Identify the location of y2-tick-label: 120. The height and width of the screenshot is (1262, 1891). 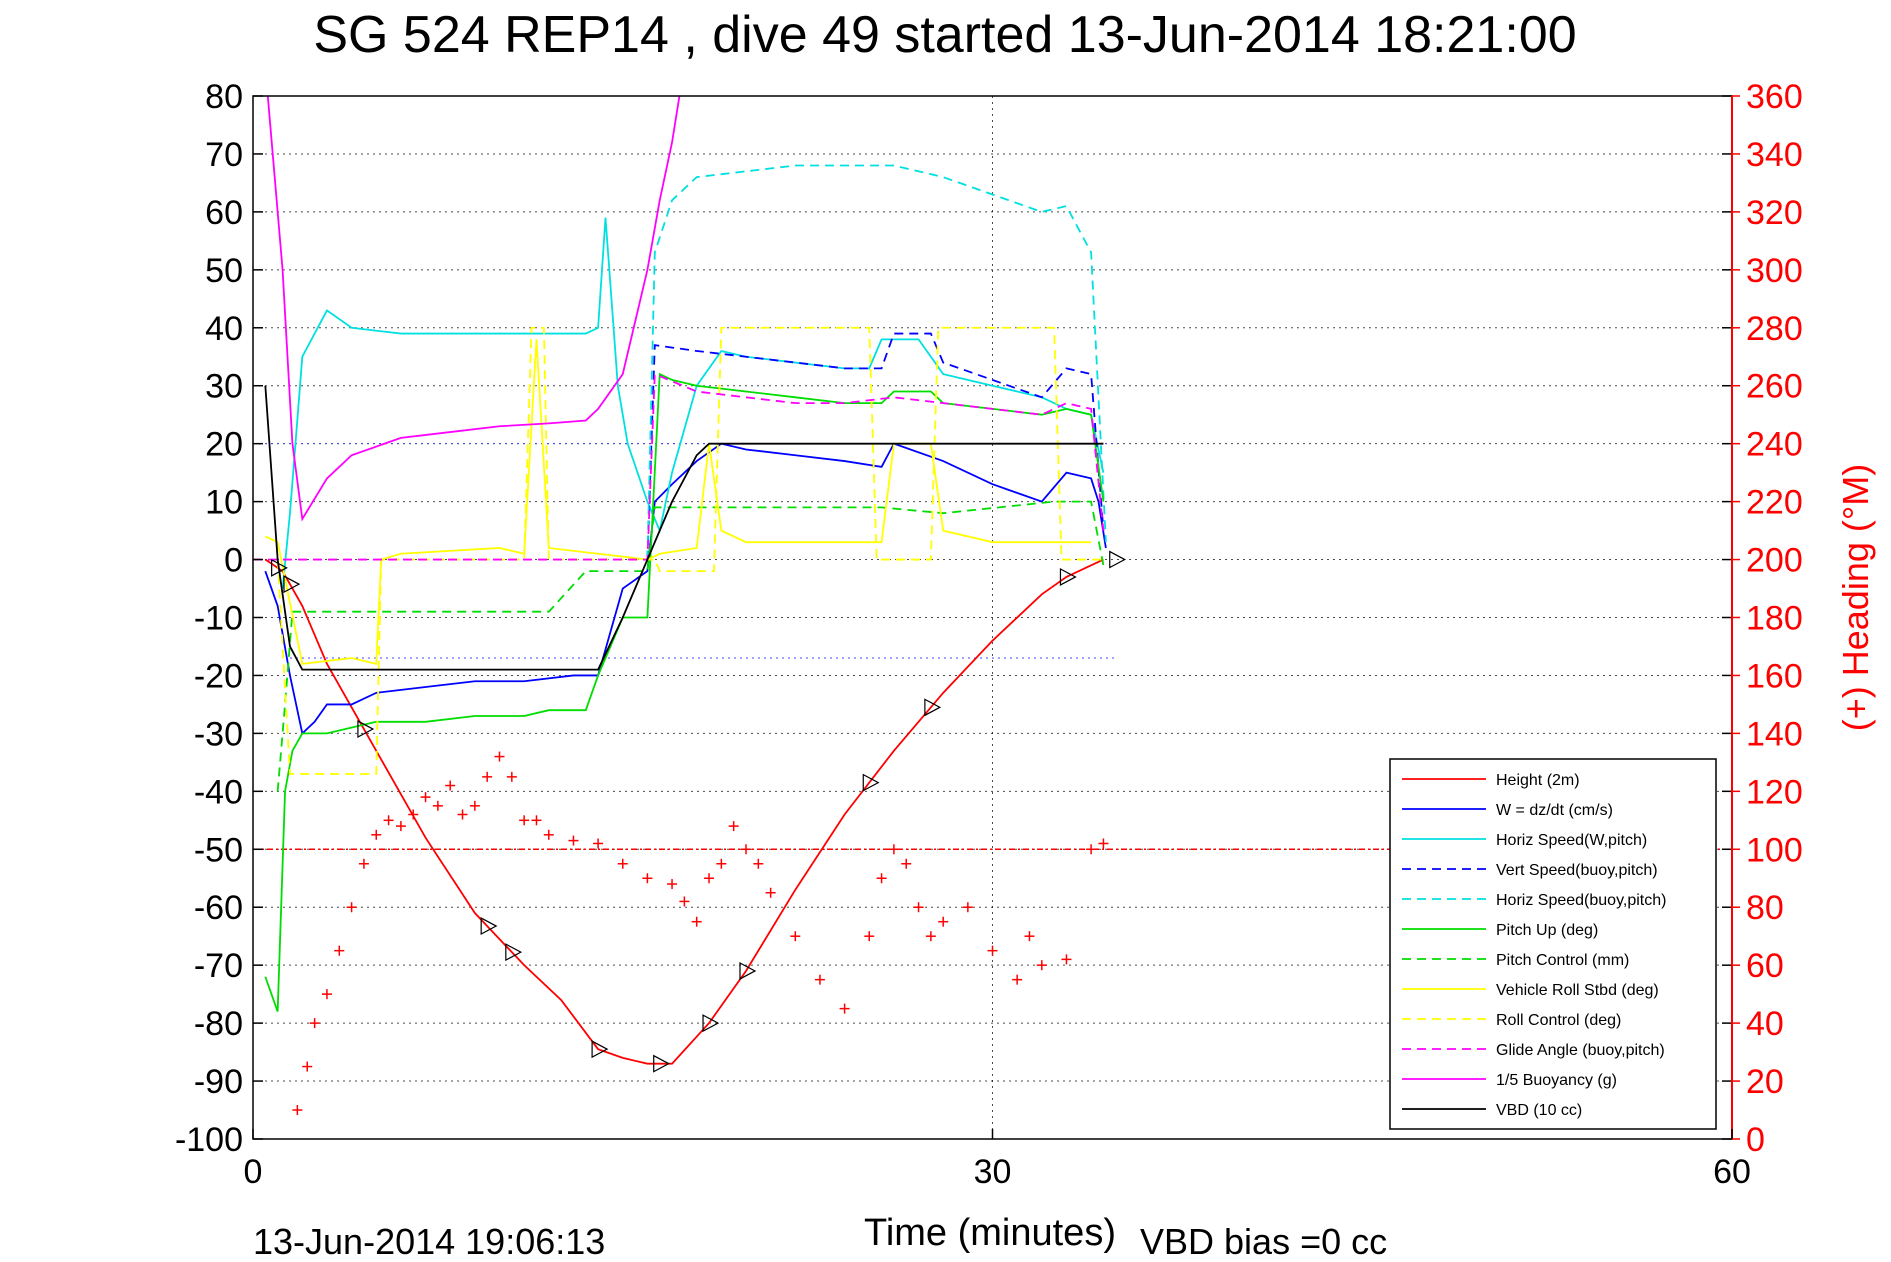
(1774, 792).